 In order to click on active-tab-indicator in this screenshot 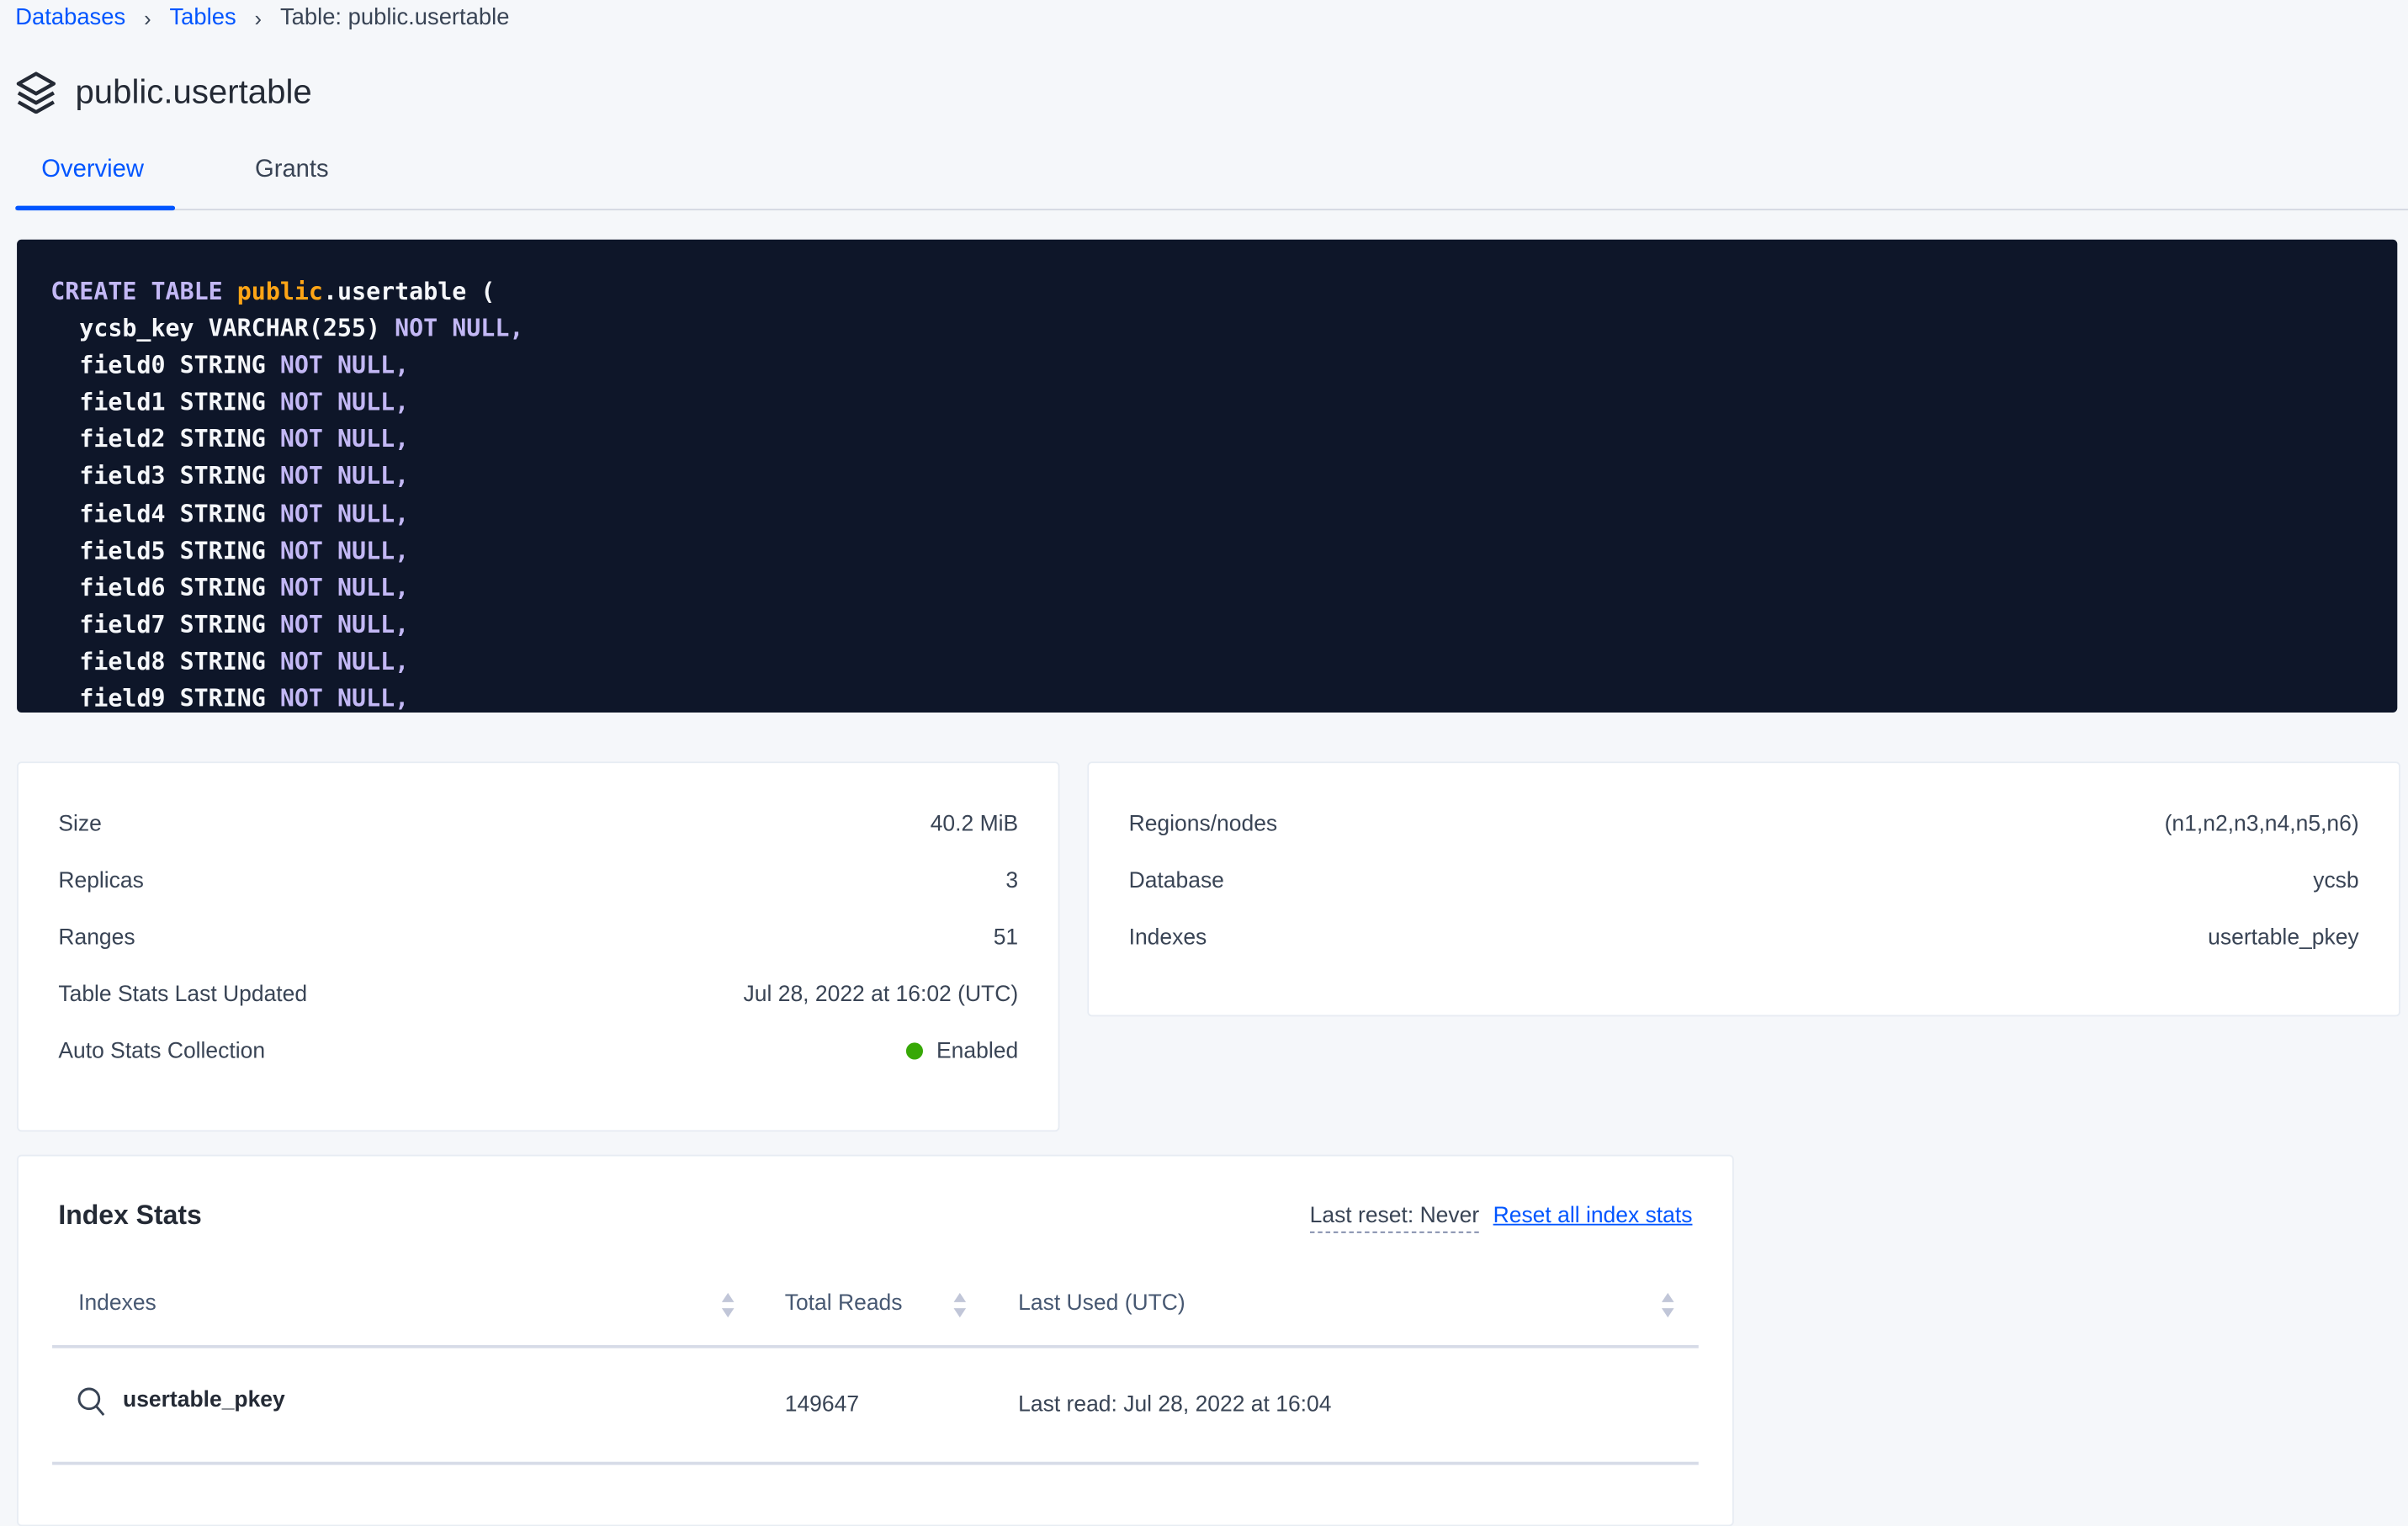, I will do `click(95, 208)`.